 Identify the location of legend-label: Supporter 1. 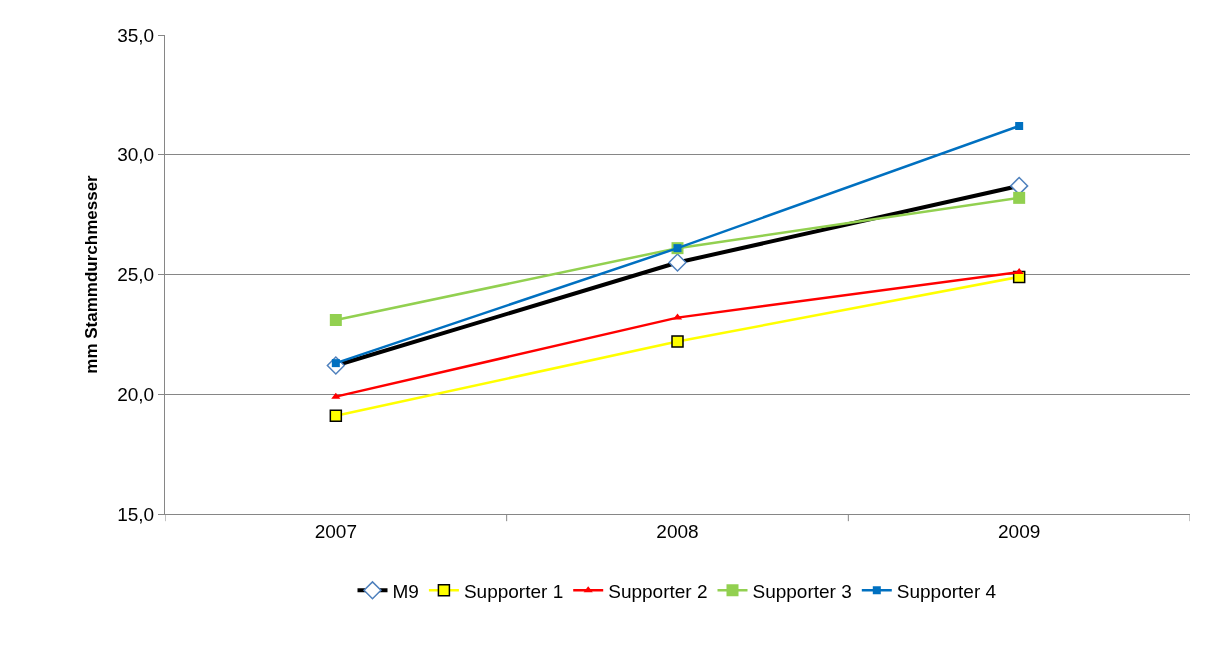
(513, 591).